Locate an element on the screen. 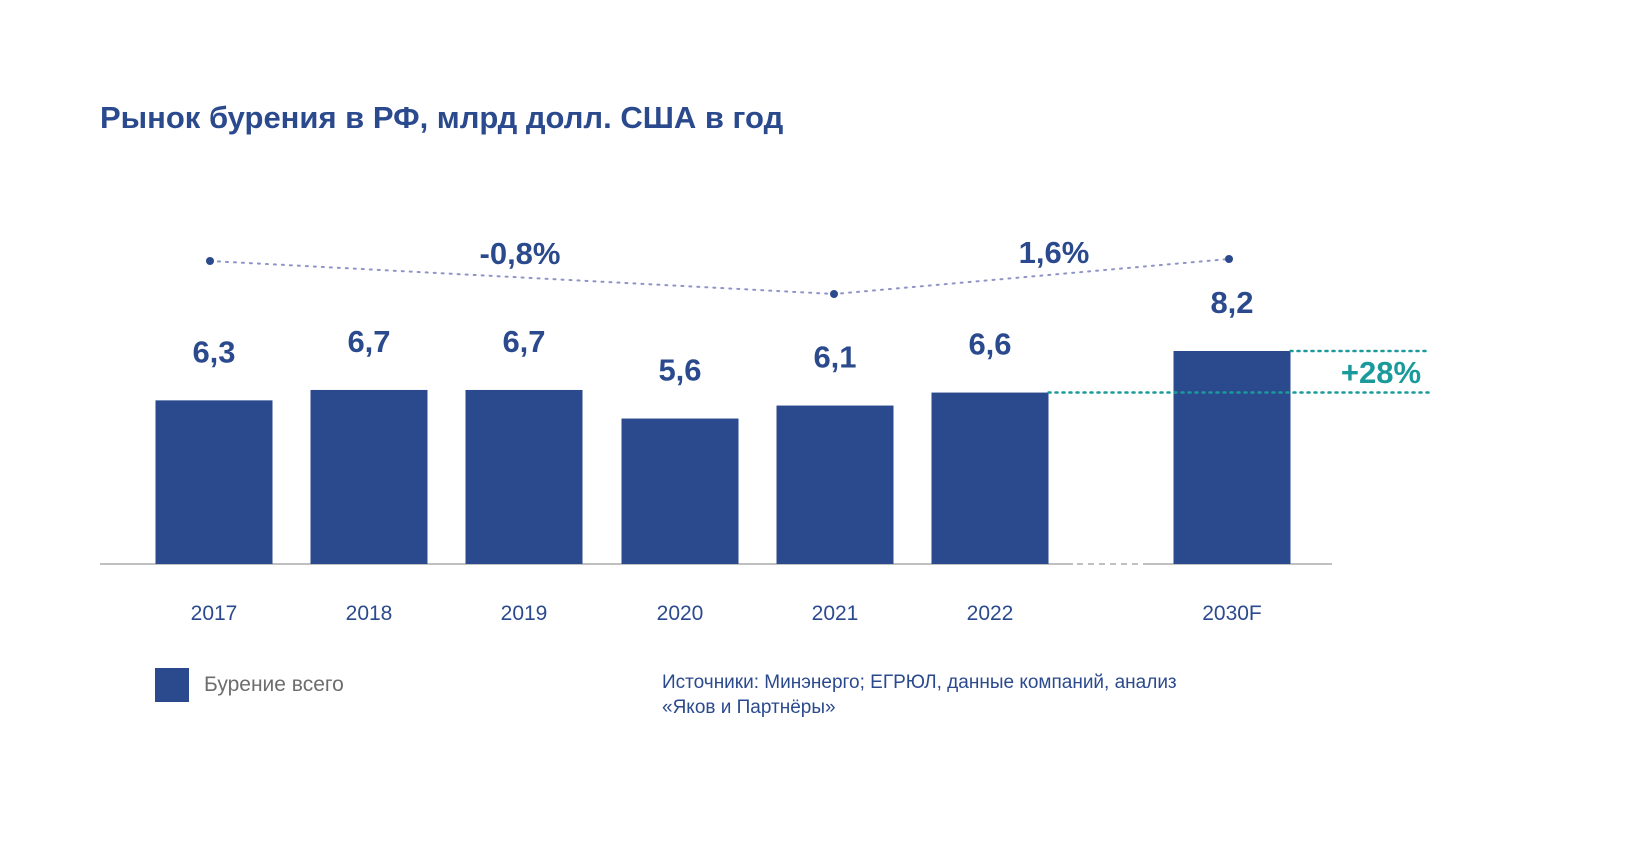 Image resolution: width=1649 pixels, height=847 pixels. legend: Бурение всего is located at coordinates (249, 685).